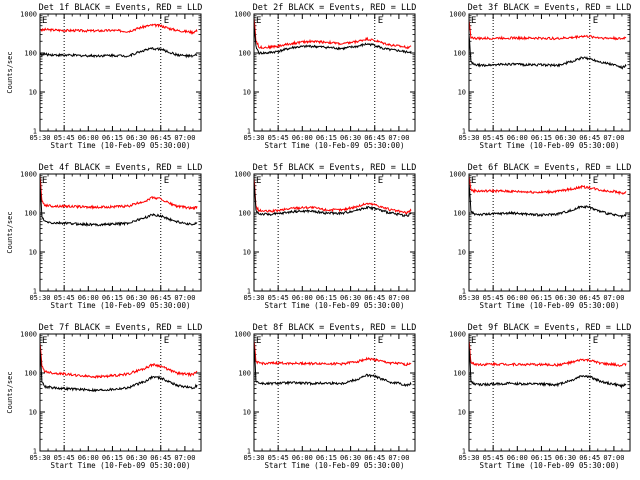 Image resolution: width=640 pixels, height=480 pixels. Describe the element at coordinates (121, 168) in the screenshot. I see `chart-title: Det 4f BLACK = Events, RED = LLD` at that location.